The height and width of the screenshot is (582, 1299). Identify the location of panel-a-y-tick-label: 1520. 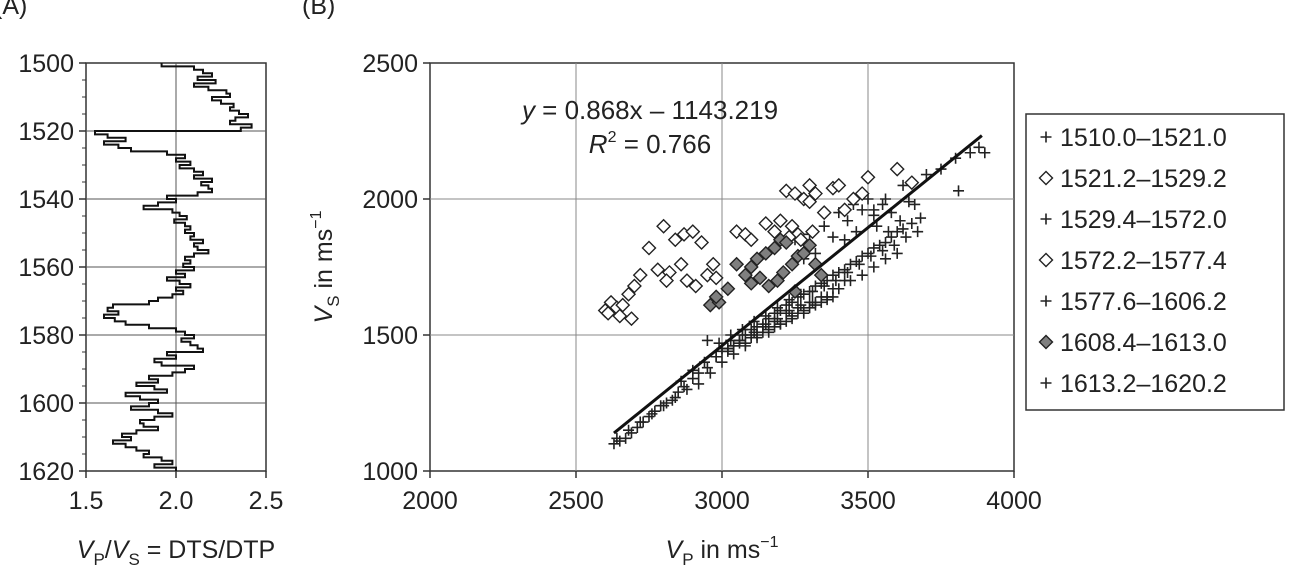
(46, 132).